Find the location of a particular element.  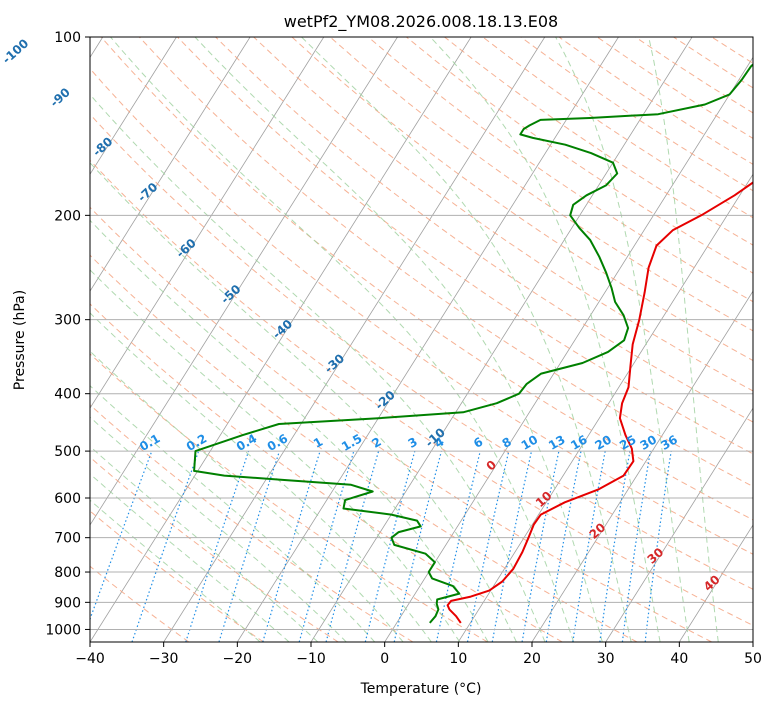

mixing-ratio-label: 8 is located at coordinates (507, 442).